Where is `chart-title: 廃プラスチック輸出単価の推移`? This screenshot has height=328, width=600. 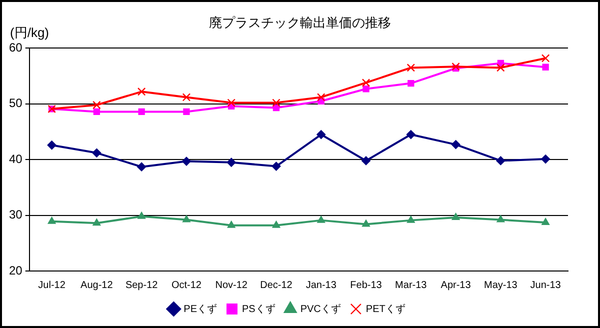
chart-title: 廃プラスチック輸出単価の推移 is located at coordinates (300, 22).